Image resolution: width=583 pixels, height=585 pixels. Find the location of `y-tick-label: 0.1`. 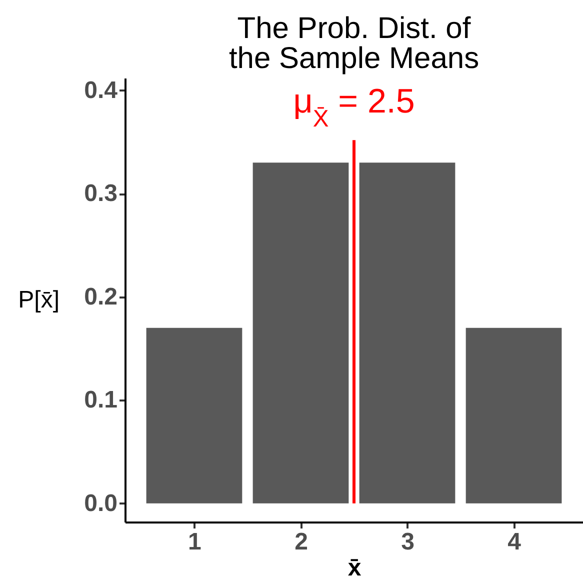

y-tick-label: 0.1 is located at coordinates (101, 400).